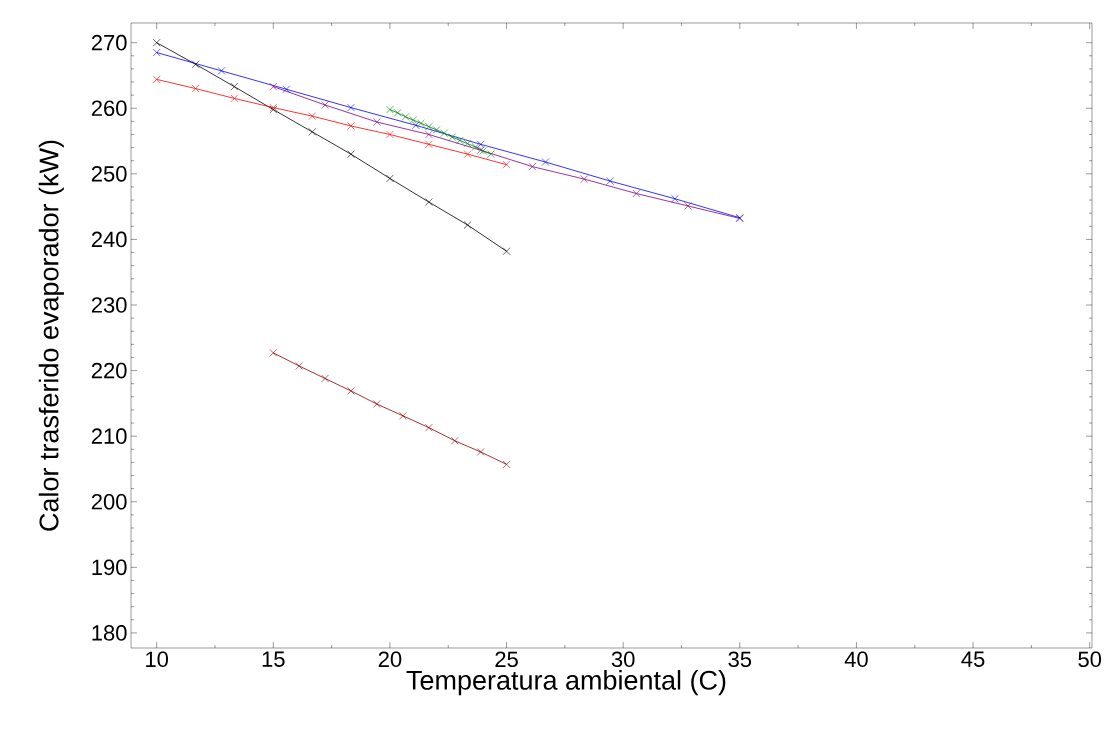  What do you see at coordinates (973, 659) in the screenshot?
I see `x-tick-label: 45` at bounding box center [973, 659].